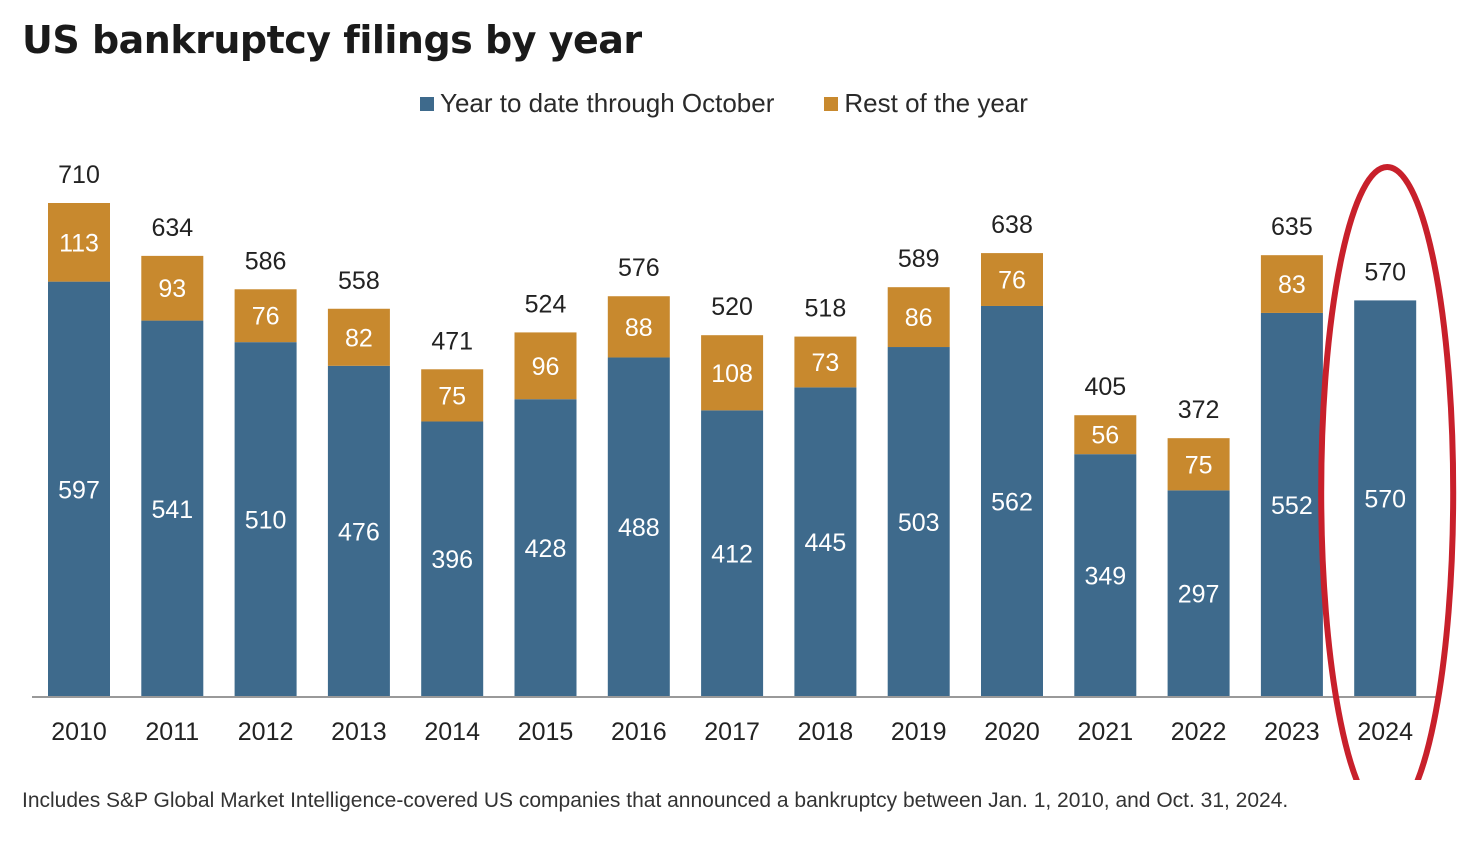 The width and height of the screenshot is (1472, 853). I want to click on bar-rest-2021, so click(1105, 435).